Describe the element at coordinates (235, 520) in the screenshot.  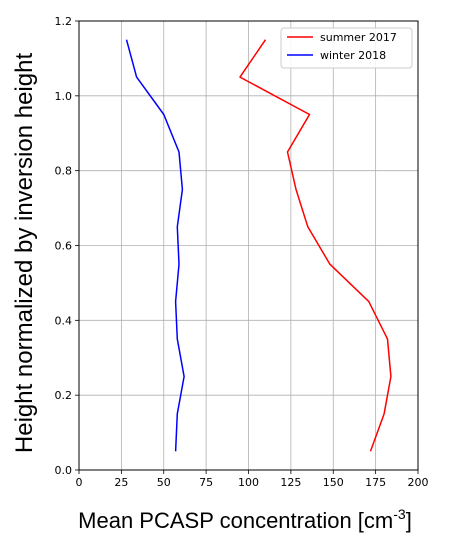
I see `x-axis-label-main: Mean PCASP concentration [cm` at that location.